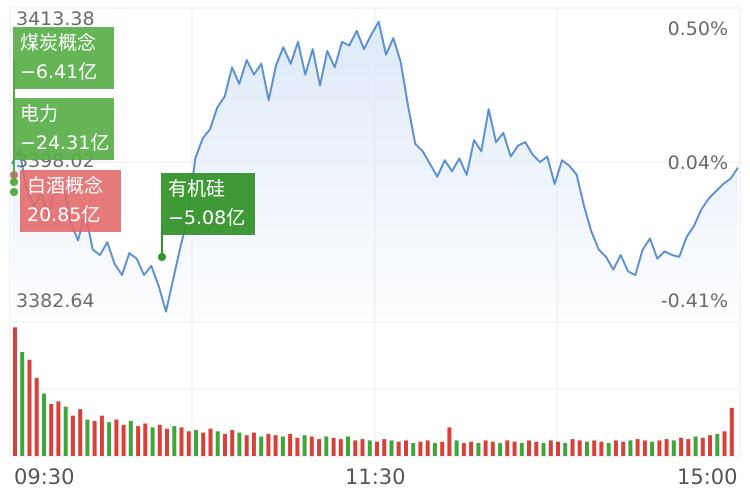 This screenshot has width=750, height=493. What do you see at coordinates (707, 477) in the screenshot?
I see `time-label-close: 15:00` at bounding box center [707, 477].